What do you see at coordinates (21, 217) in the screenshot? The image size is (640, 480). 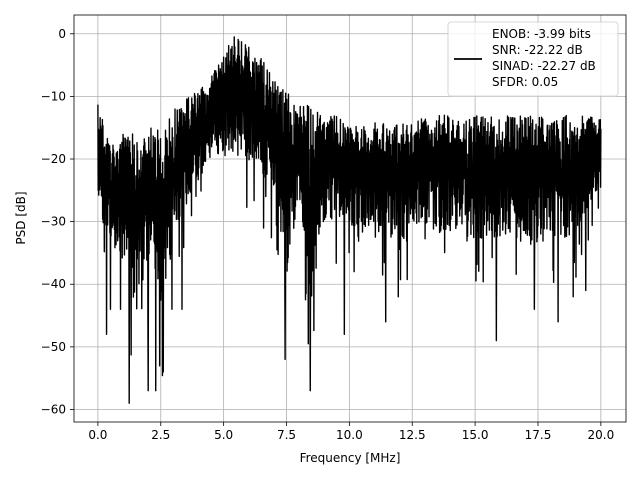 I see `y-axis-label: PSD [dB]` at bounding box center [21, 217].